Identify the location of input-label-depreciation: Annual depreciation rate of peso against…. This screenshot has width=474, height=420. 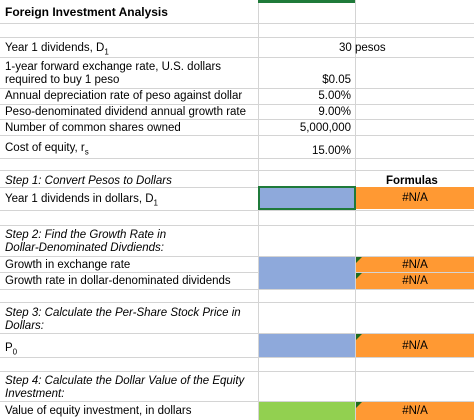
(124, 96).